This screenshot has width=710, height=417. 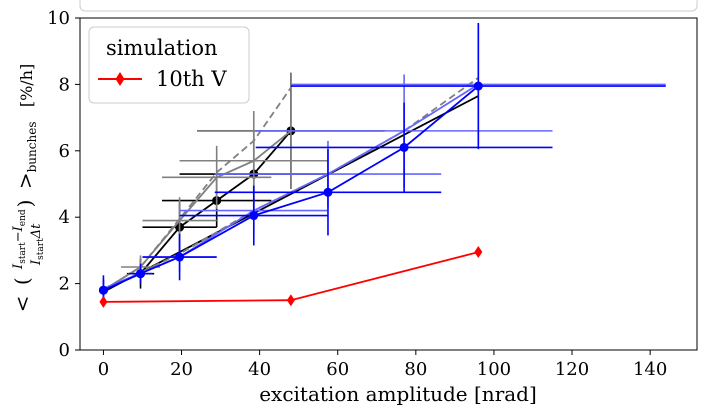 I want to click on x-tick-label-140: 140, so click(x=650, y=369).